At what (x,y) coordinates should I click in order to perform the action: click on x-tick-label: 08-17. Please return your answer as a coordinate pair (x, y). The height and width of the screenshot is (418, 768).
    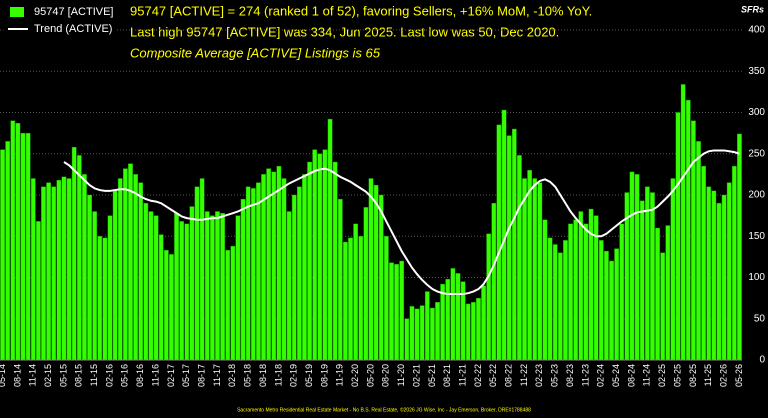
    Looking at the image, I should click on (202, 375).